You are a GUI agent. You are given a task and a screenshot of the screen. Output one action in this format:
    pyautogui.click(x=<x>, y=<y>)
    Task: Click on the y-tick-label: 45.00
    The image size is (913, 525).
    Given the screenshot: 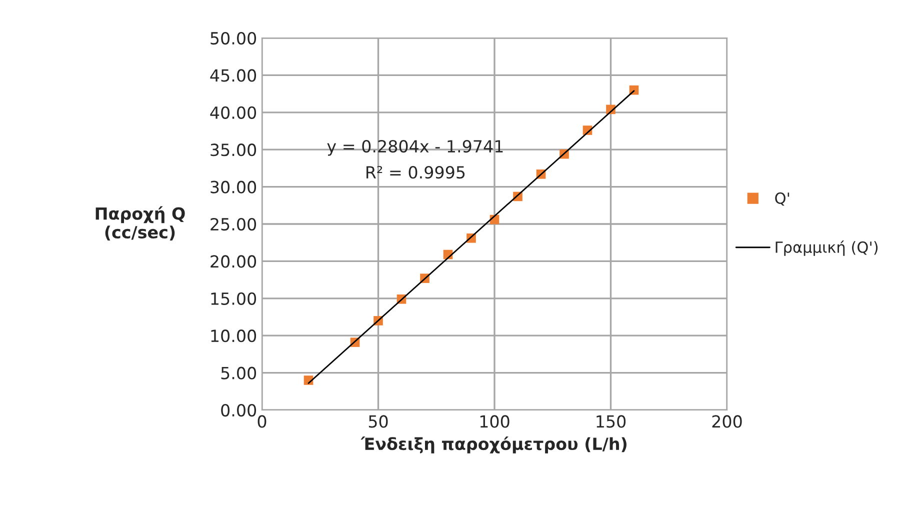 What is the action you would take?
    pyautogui.click(x=233, y=75)
    